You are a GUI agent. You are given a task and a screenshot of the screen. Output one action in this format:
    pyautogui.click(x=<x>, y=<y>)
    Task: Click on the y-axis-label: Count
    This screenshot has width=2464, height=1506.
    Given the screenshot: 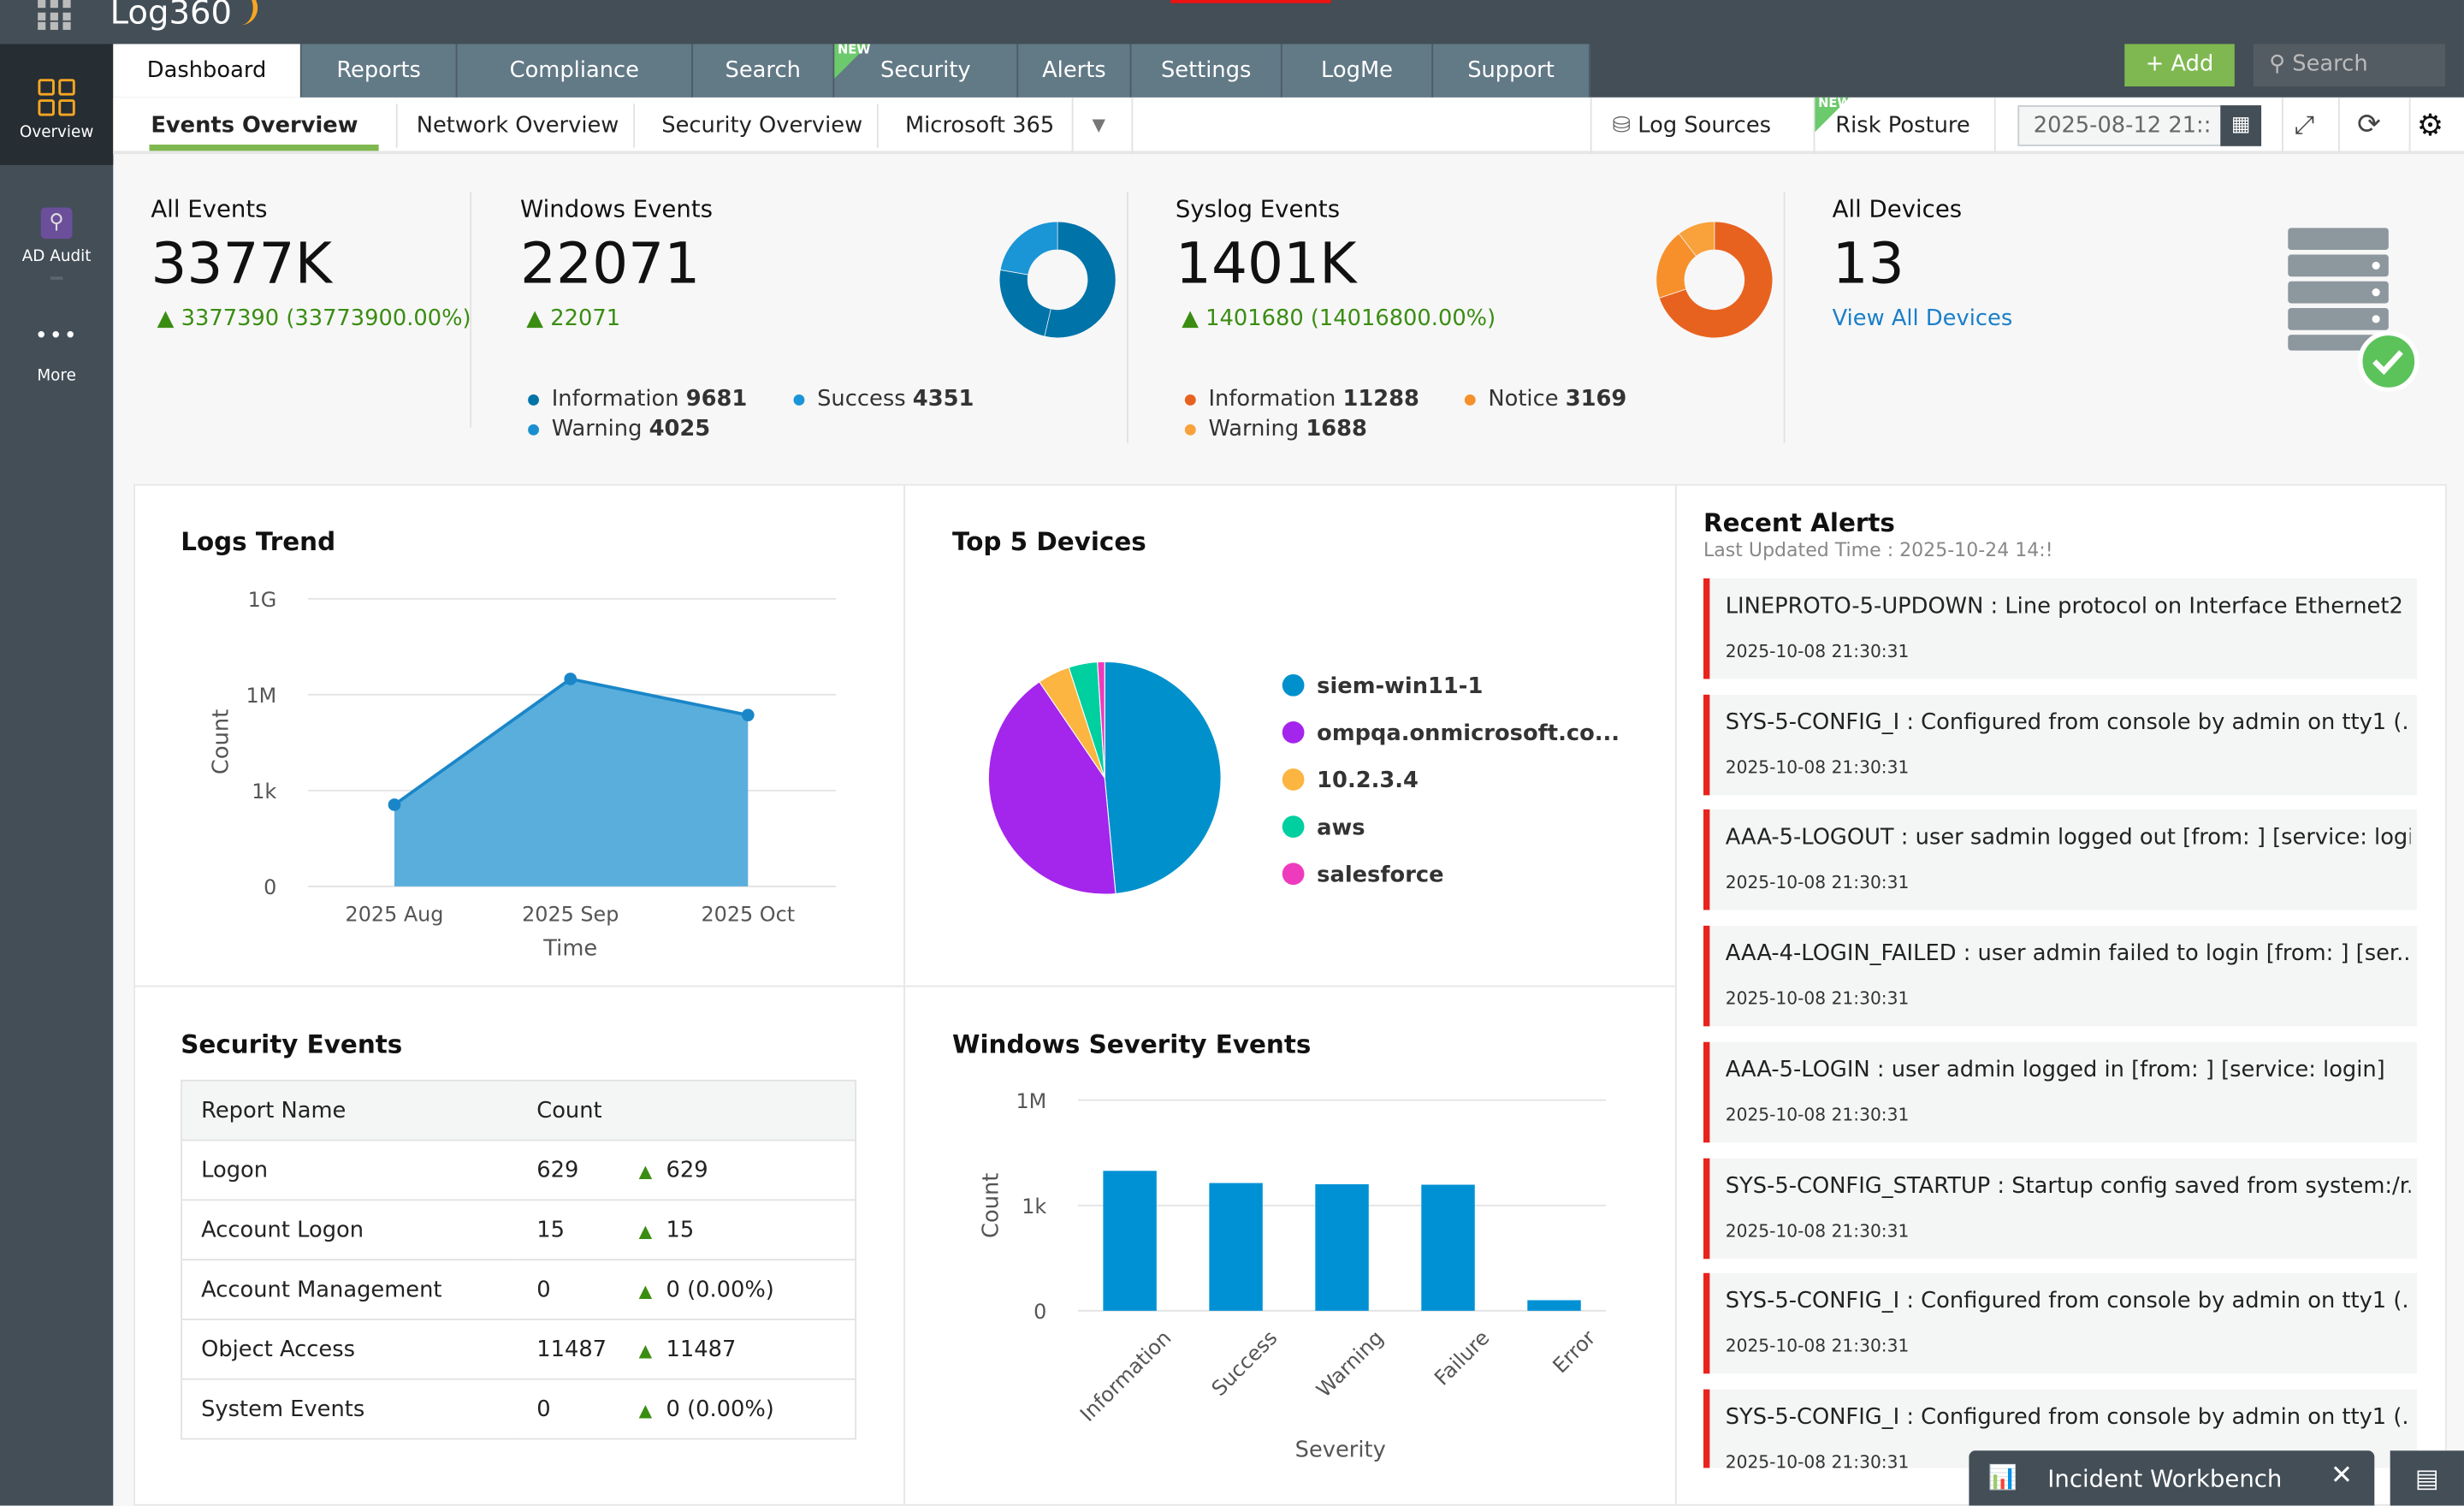 What is the action you would take?
    pyautogui.click(x=991, y=1205)
    